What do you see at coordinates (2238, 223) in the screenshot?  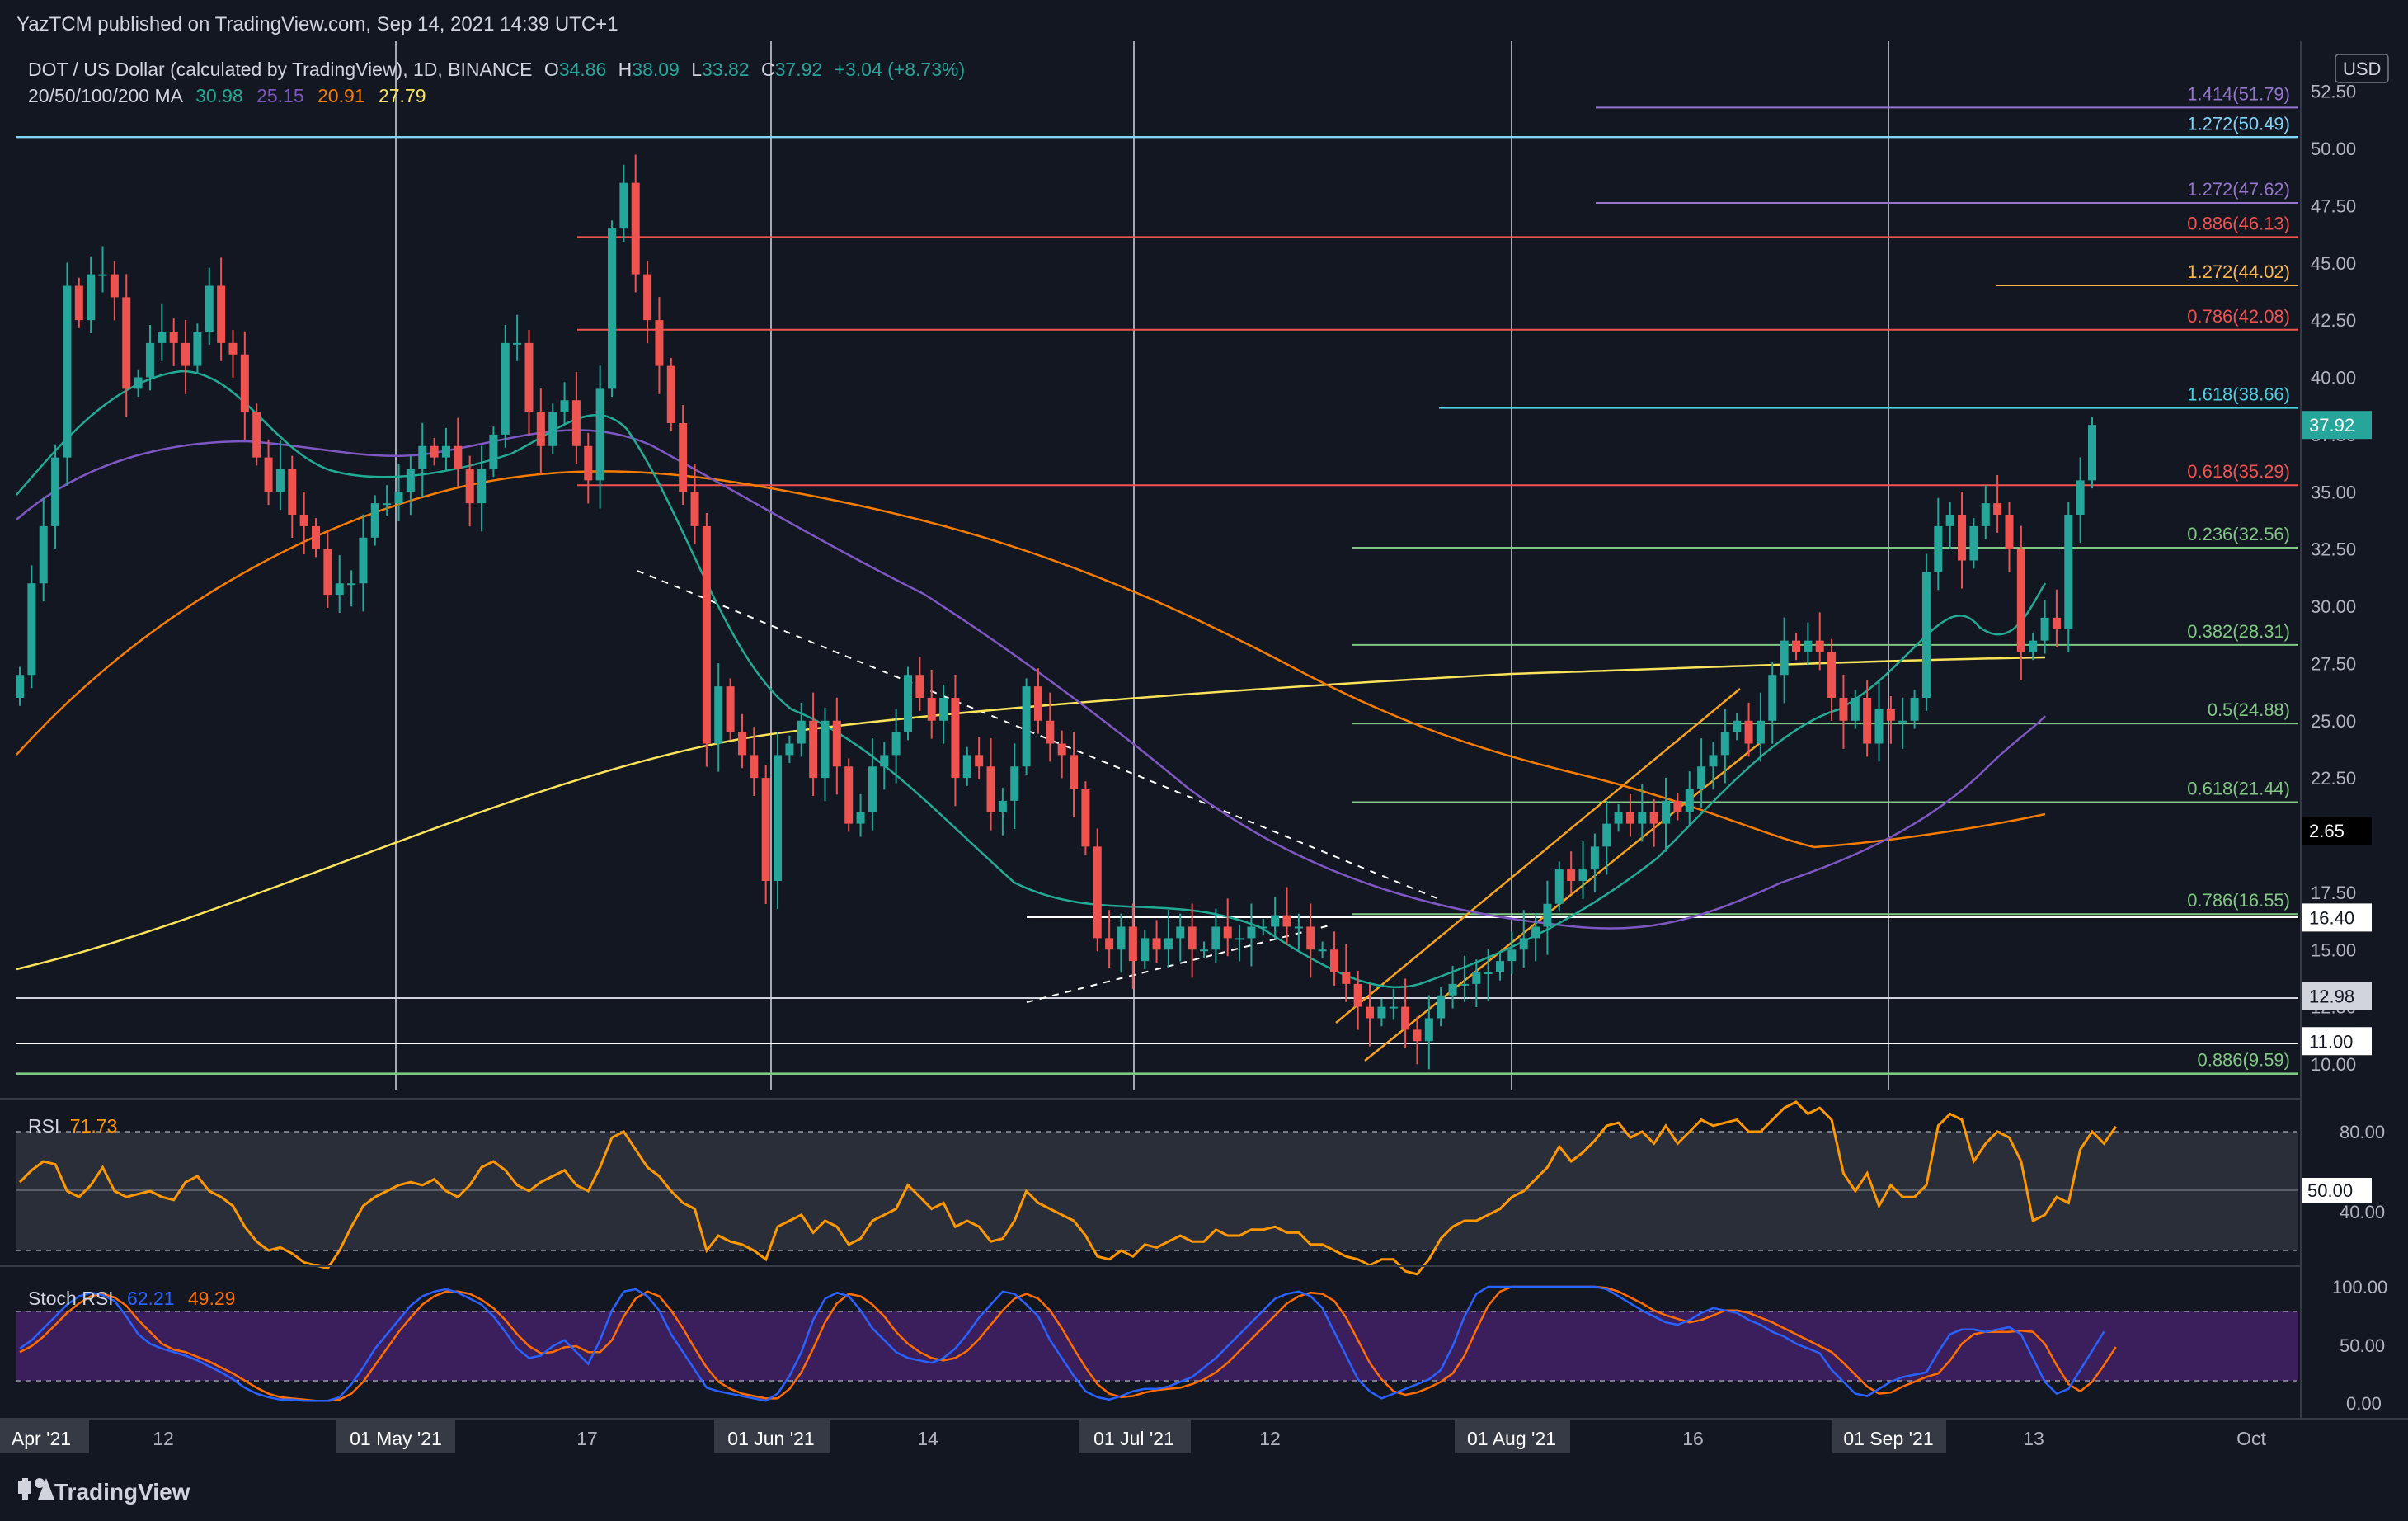 I see `fib-level-label: 0.886(46.13)` at bounding box center [2238, 223].